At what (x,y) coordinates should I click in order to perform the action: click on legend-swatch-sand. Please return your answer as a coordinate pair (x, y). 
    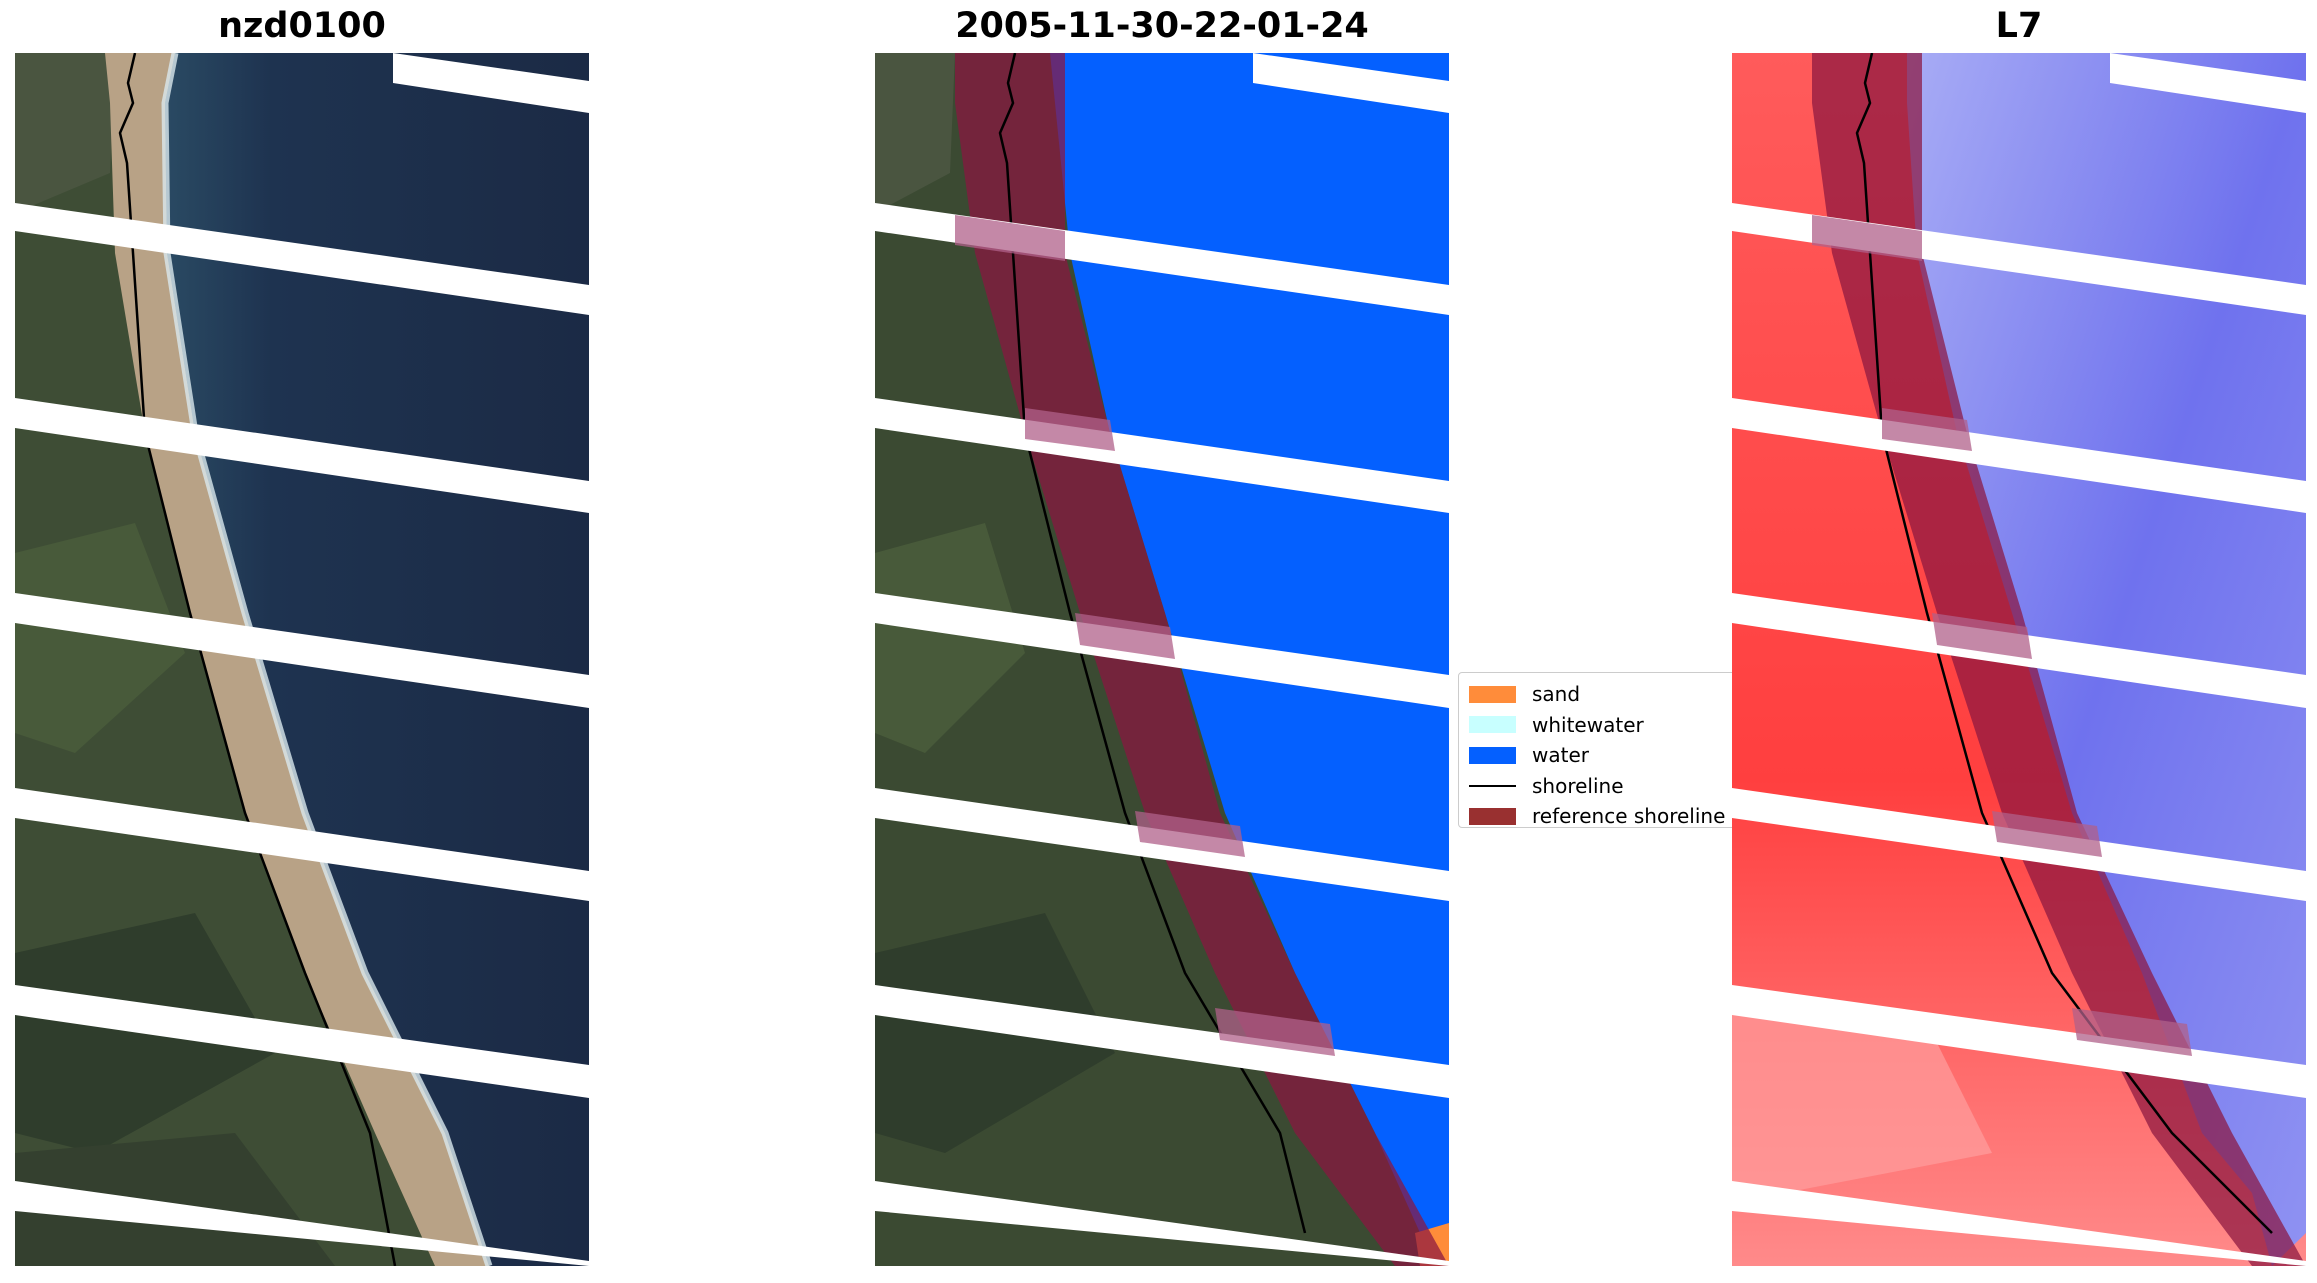
    Looking at the image, I should click on (1492, 694).